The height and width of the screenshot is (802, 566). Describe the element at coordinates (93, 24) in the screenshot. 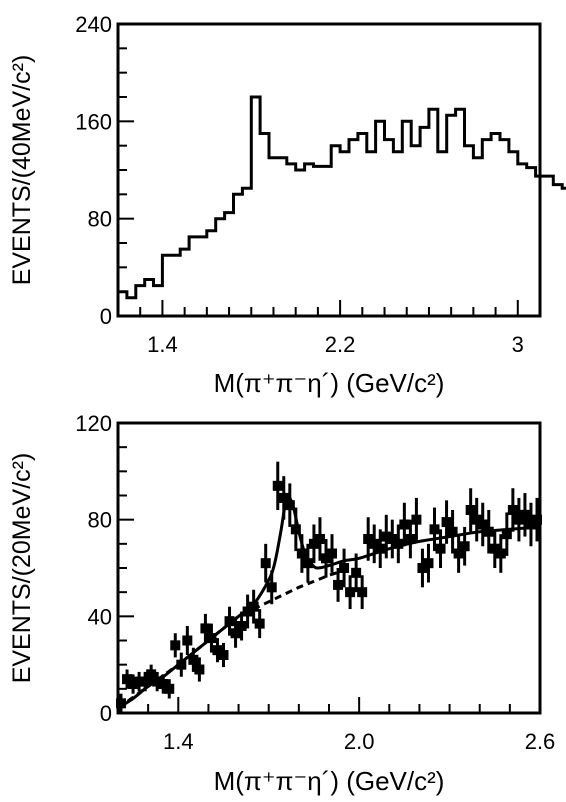

I see `histogram-y-tick-label: 240` at that location.